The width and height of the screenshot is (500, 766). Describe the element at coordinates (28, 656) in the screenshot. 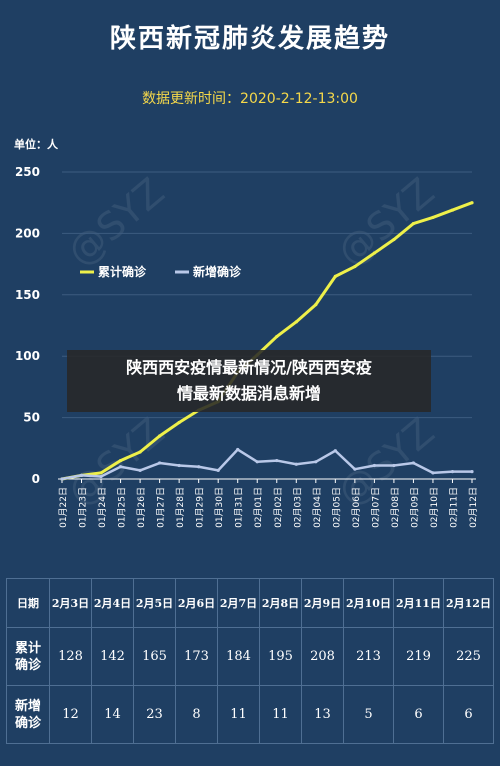

I see `table-cumulative-label: 累计 确诊` at that location.